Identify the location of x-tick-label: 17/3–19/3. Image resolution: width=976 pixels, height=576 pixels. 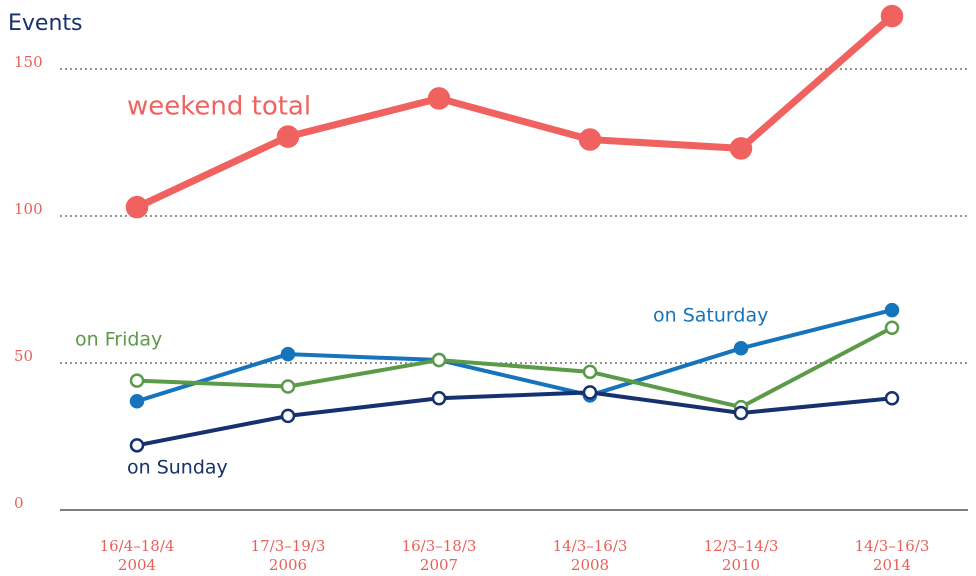
(288, 546).